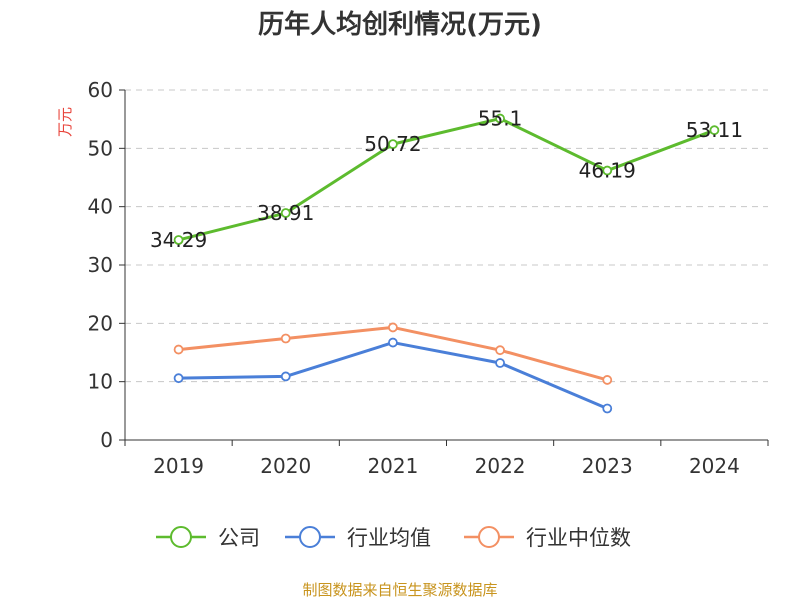 This screenshot has height=600, width=800. Describe the element at coordinates (239, 538) in the screenshot. I see `legend-label: 公司` at that location.